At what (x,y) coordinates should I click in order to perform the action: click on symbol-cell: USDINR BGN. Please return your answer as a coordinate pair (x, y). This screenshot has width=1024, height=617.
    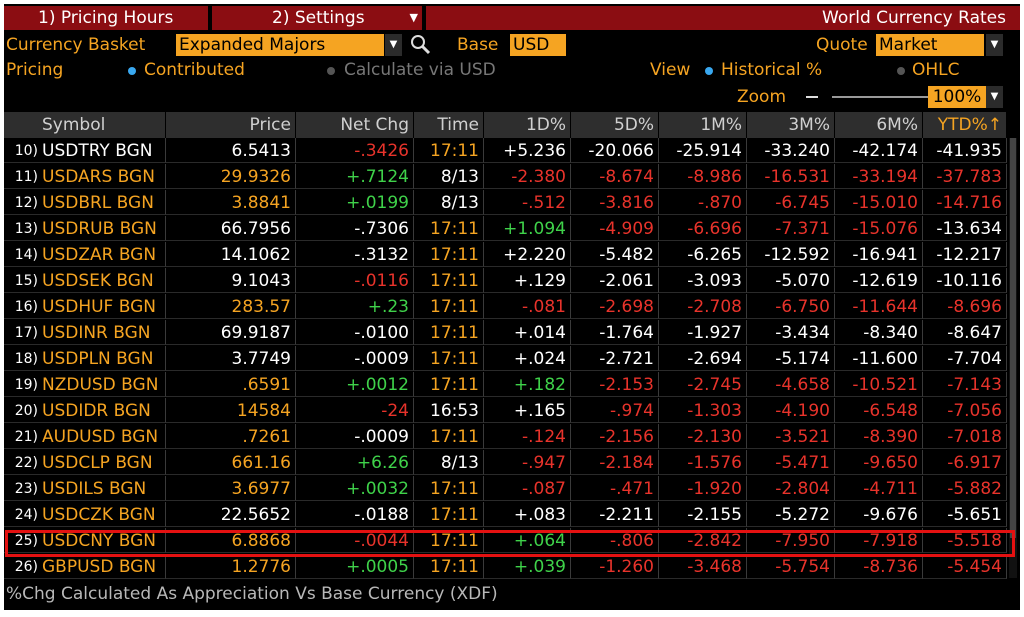
    Looking at the image, I should click on (96, 333).